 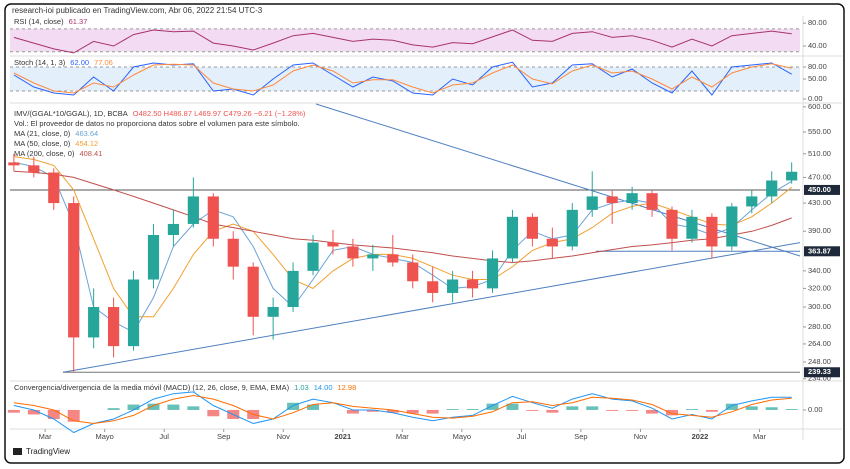 What do you see at coordinates (819, 230) in the screenshot?
I see `y-tick-label: 390.00` at bounding box center [819, 230].